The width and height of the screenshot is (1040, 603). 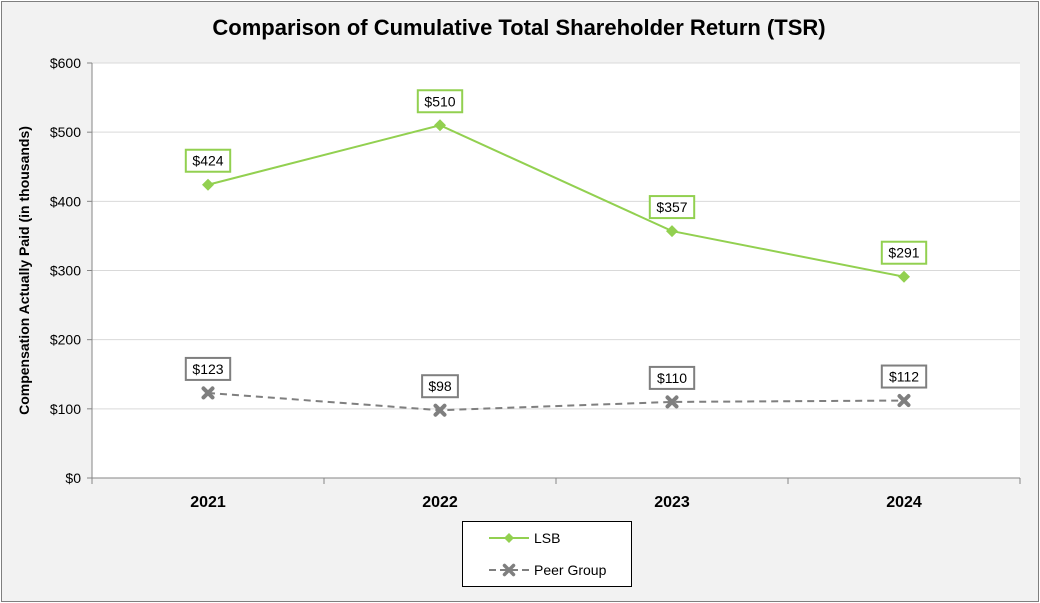 What do you see at coordinates (208, 502) in the screenshot?
I see `x-tick-label: 2021` at bounding box center [208, 502].